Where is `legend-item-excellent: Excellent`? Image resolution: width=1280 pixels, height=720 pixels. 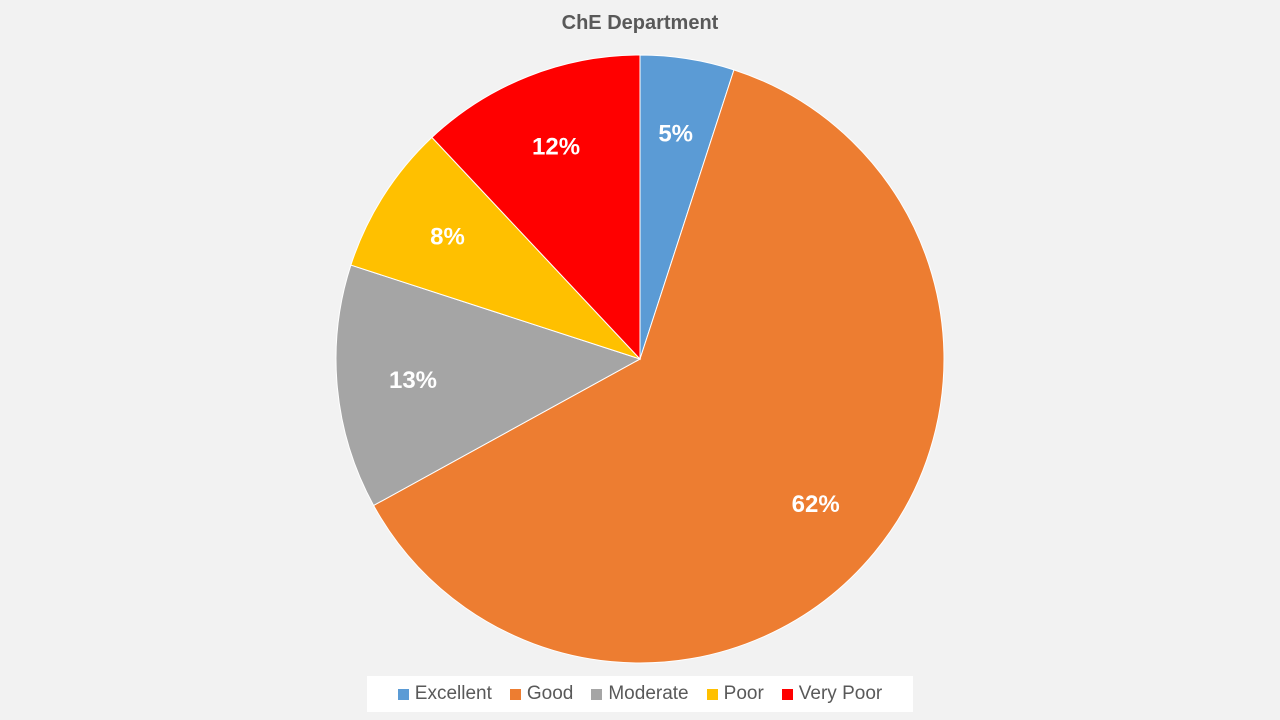
legend-item-excellent: Excellent is located at coordinates (444, 694).